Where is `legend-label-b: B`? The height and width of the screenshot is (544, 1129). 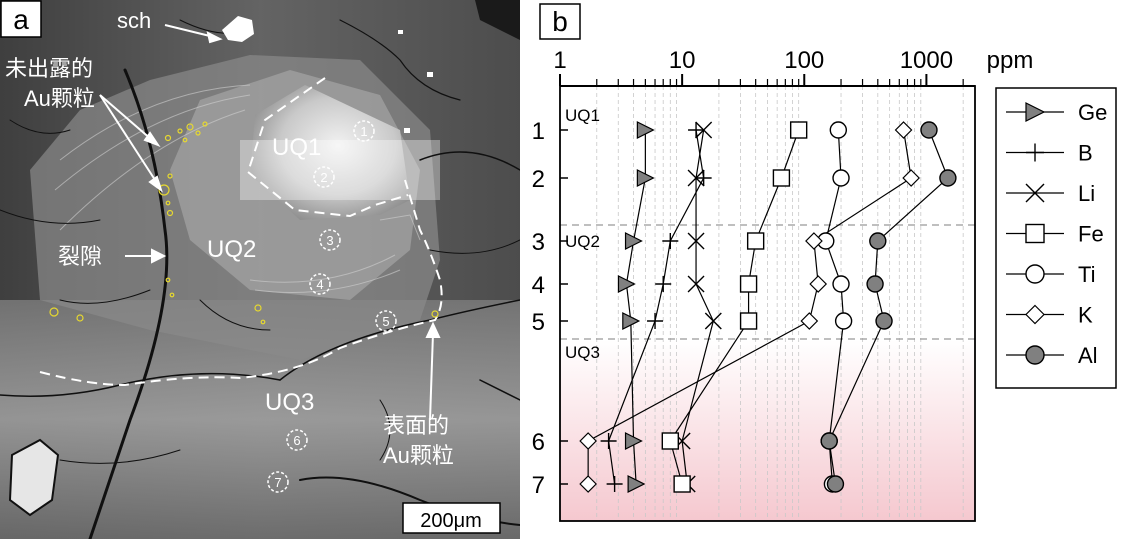
legend-label-b: B is located at coordinates (1085, 153).